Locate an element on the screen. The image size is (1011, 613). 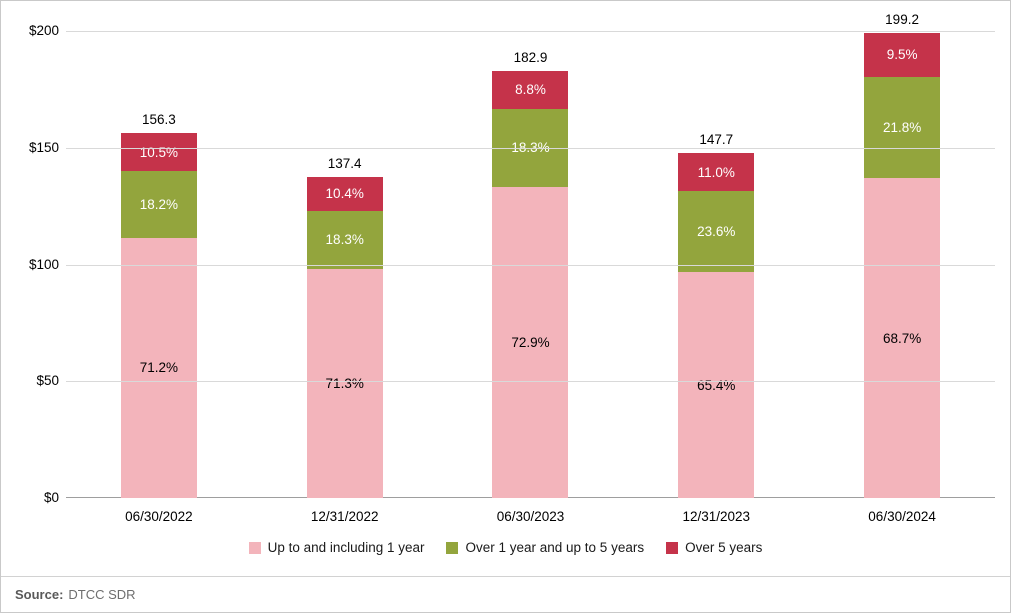
legend-label: Over 5 years is located at coordinates (724, 547).